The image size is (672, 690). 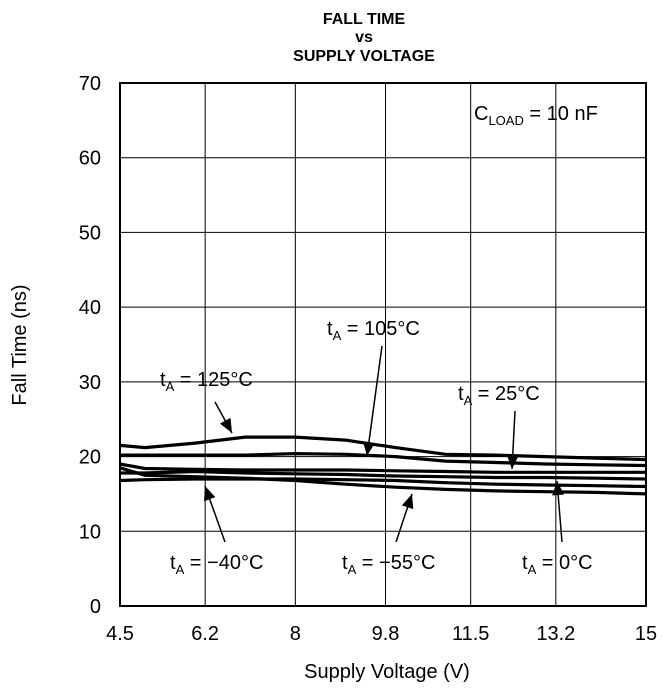 I want to click on x-tick-label: 15, so click(x=646, y=634).